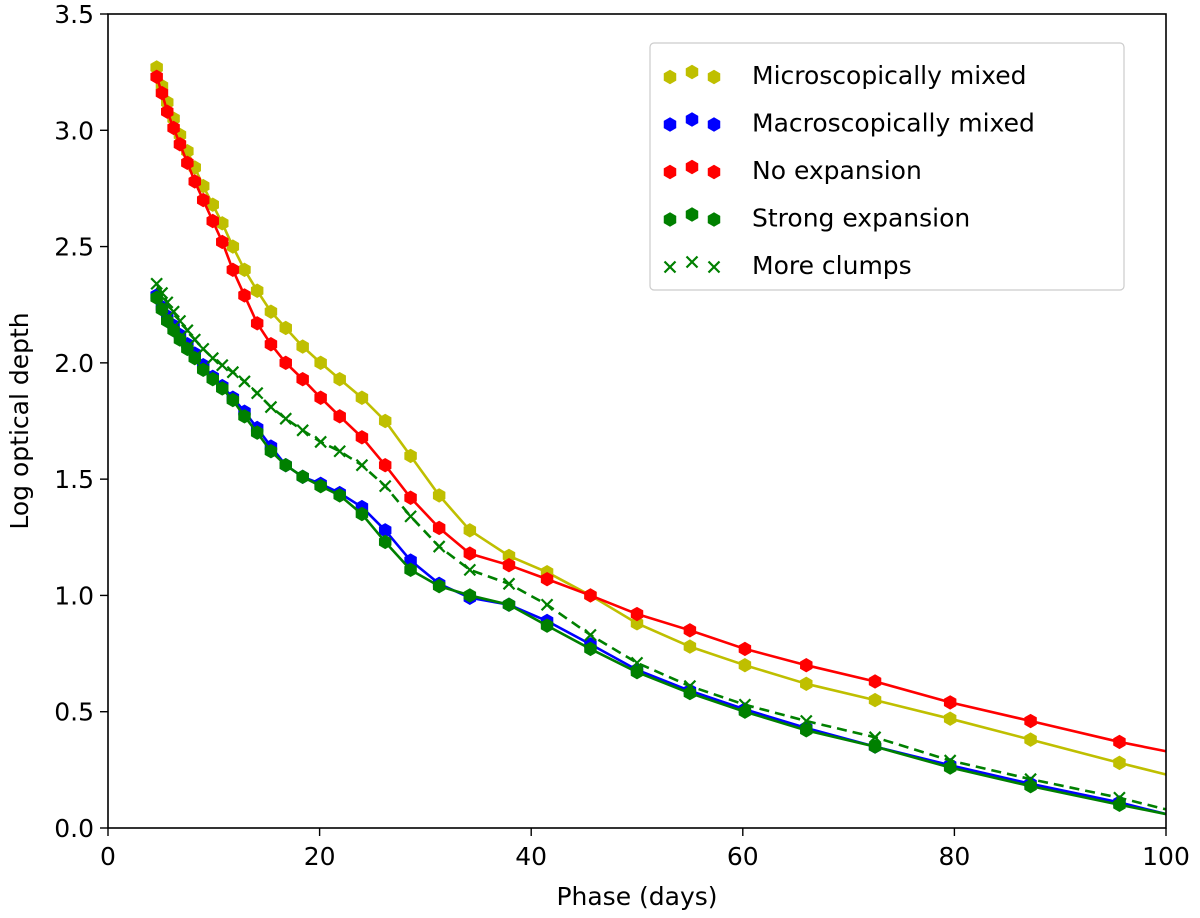 The height and width of the screenshot is (918, 1200). Describe the element at coordinates (832, 265) in the screenshot. I see `legend-label: More clumps` at that location.